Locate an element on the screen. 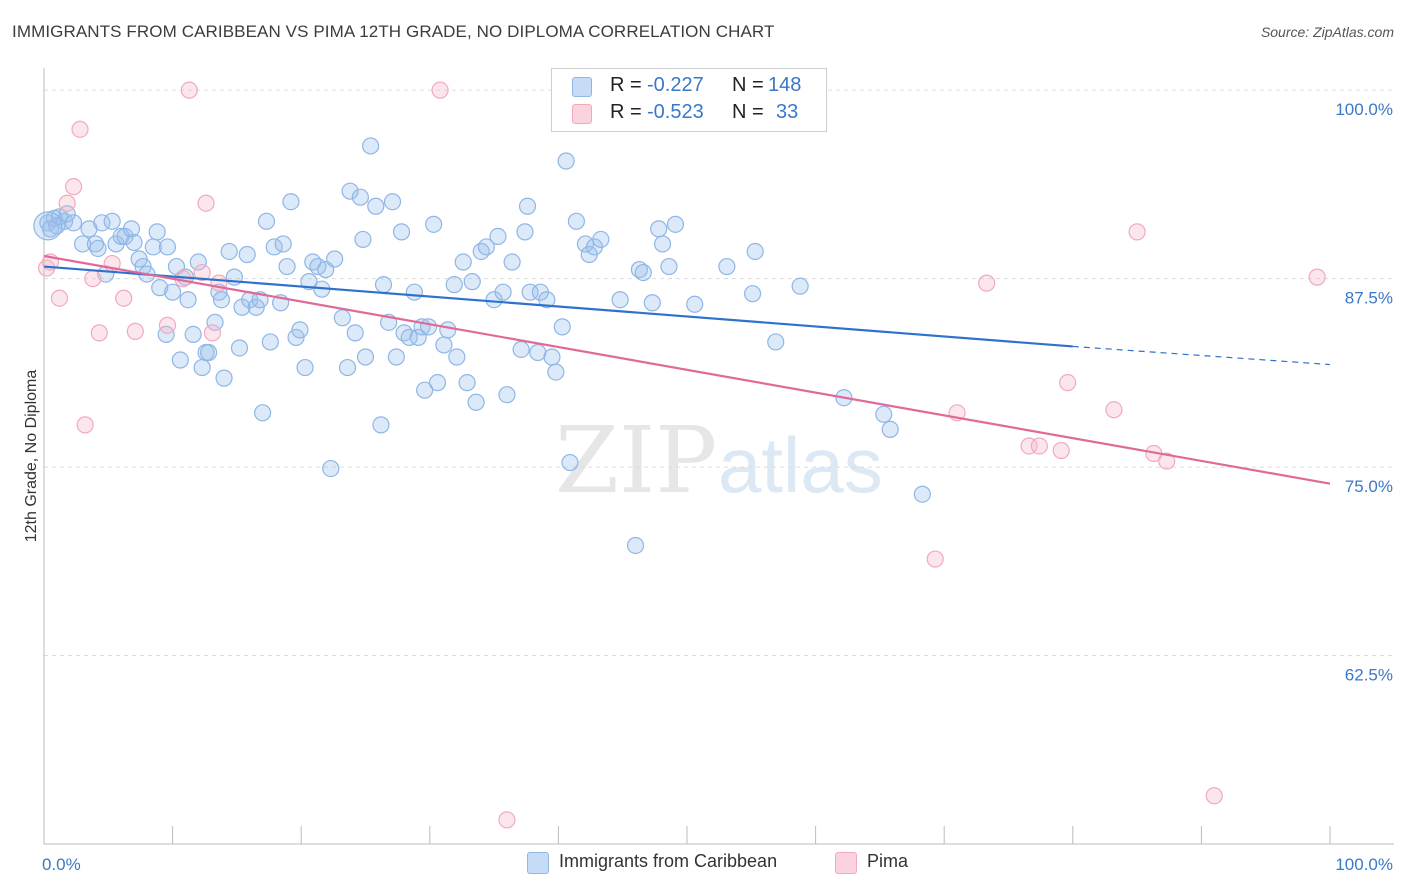 The image size is (1406, 892). y-tick-label: 75.0% is located at coordinates (1369, 486).